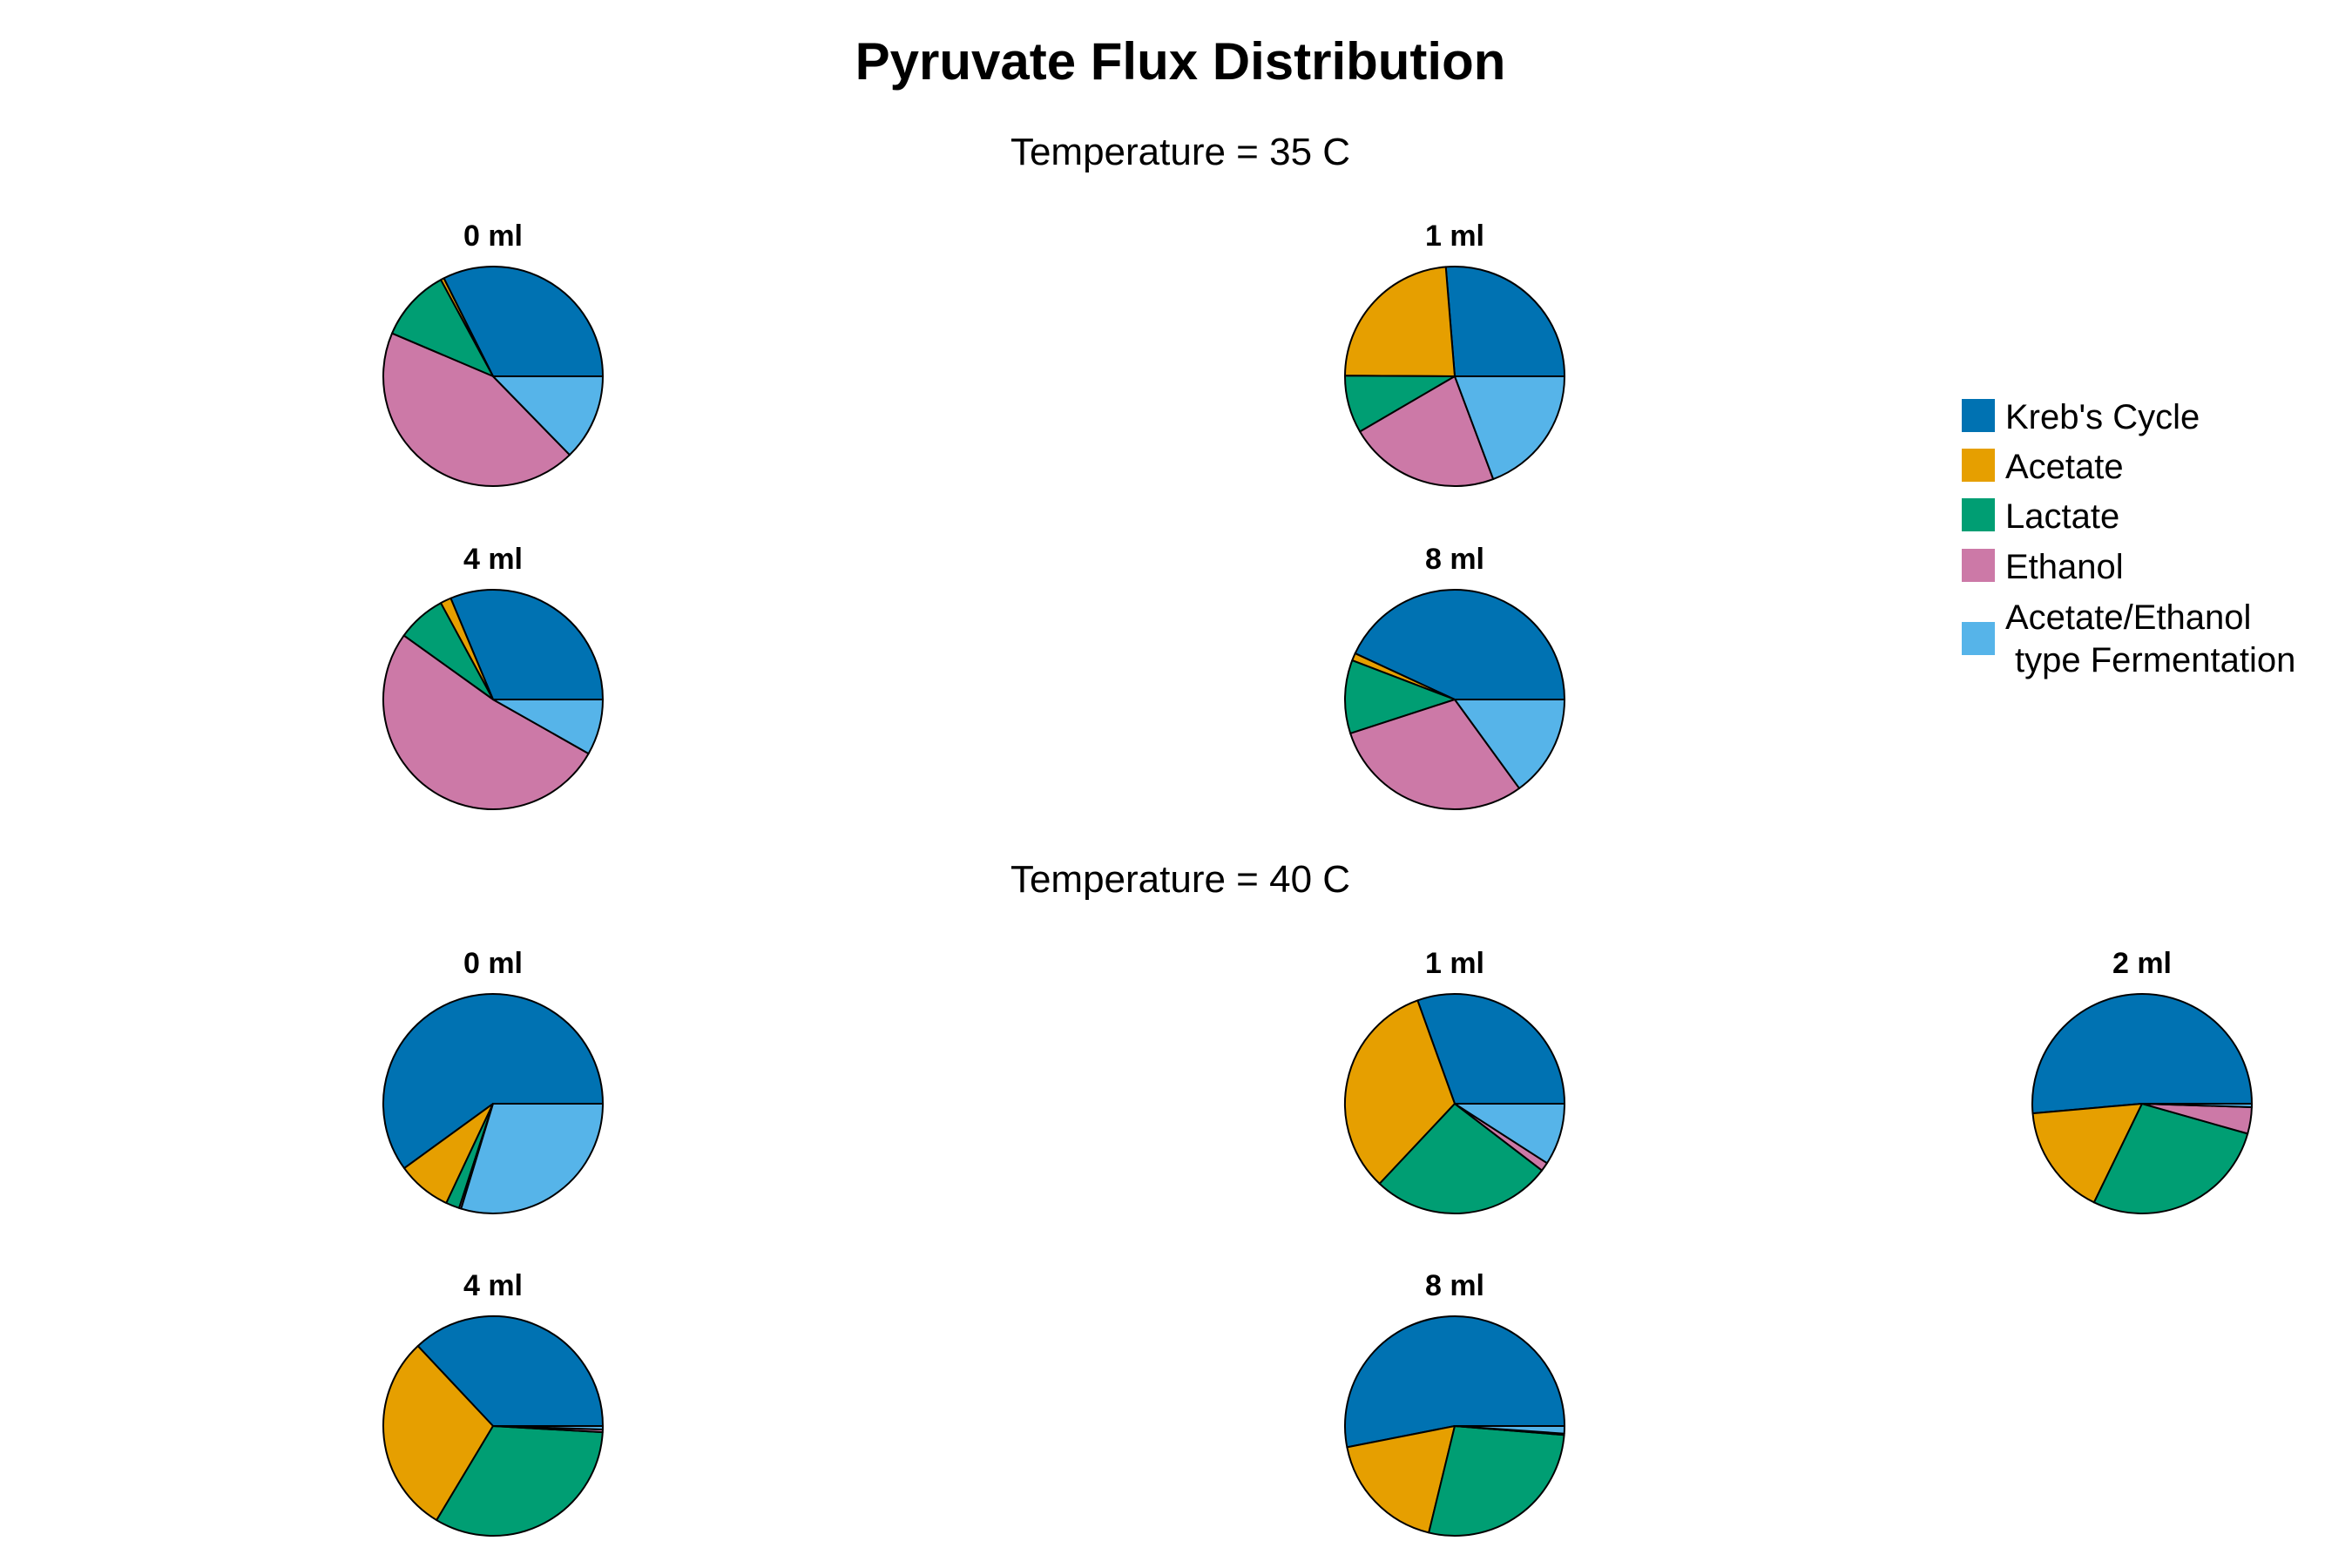 The width and height of the screenshot is (2352, 1568). I want to click on pie-35c-4ml-slice-fermentation, so click(548, 727).